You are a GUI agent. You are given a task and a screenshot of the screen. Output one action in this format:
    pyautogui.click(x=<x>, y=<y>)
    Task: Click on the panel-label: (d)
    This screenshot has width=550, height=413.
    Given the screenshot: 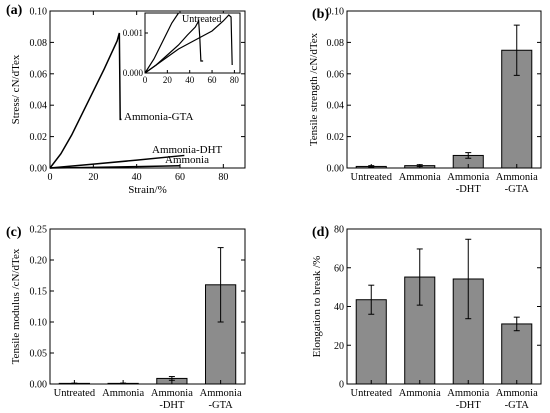 What is the action you would take?
    pyautogui.click(x=320, y=232)
    